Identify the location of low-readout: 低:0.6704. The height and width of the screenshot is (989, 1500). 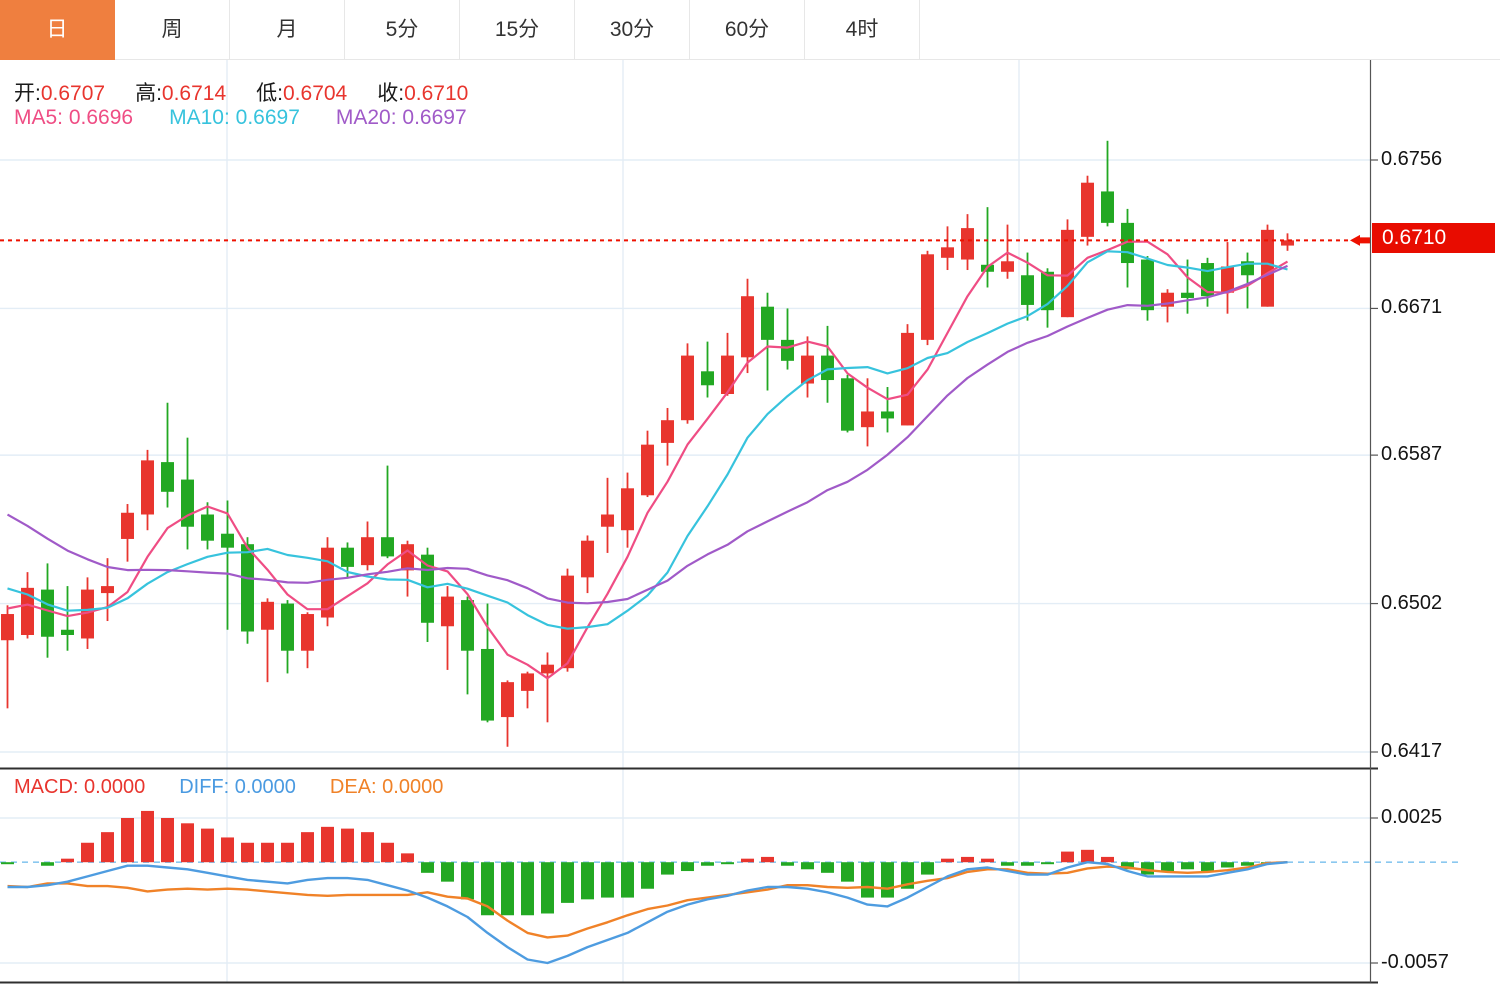
(302, 93).